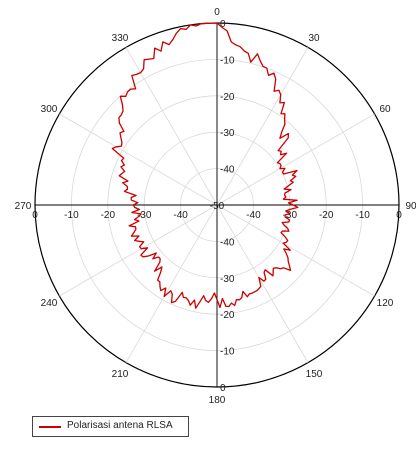  What do you see at coordinates (23, 206) in the screenshot?
I see `angle-tick-label: 270` at bounding box center [23, 206].